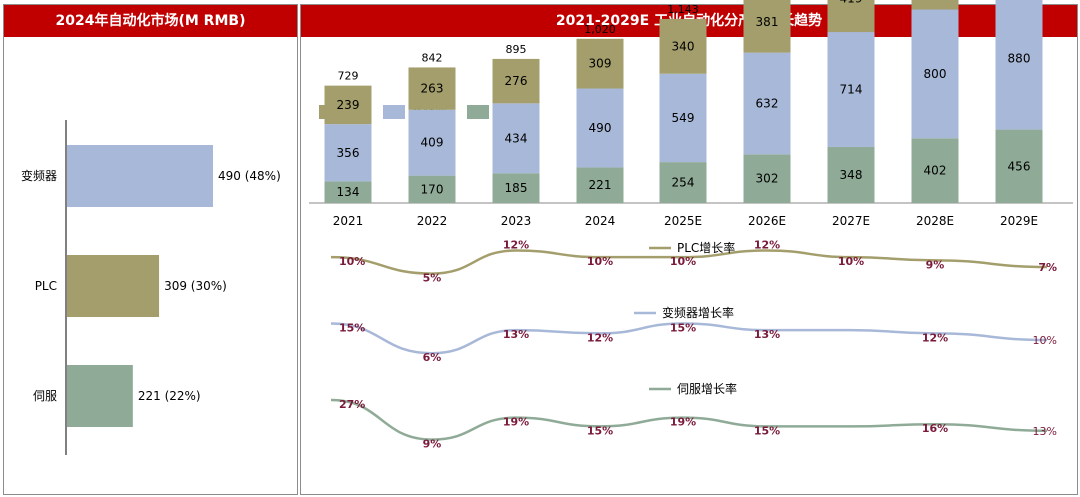  I want to click on segment-value-label: 490, so click(600, 128).